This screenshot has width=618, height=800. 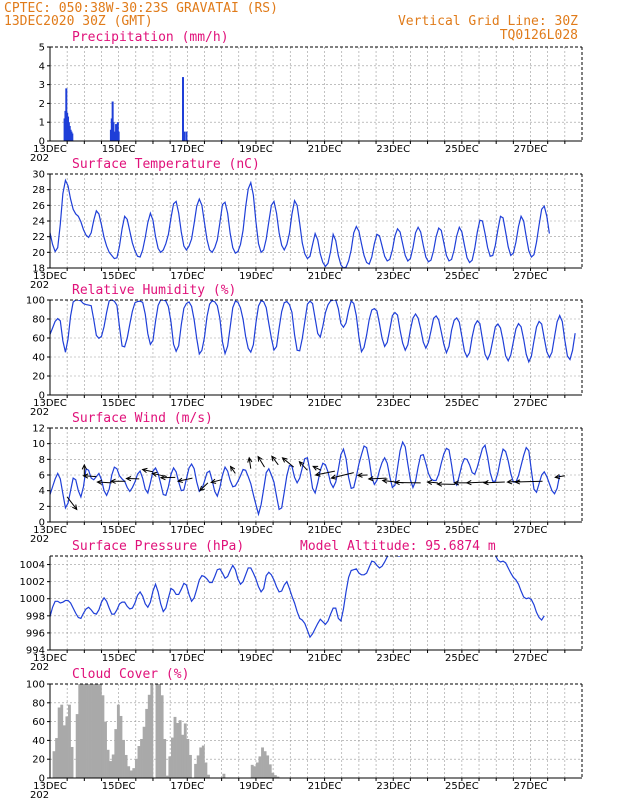 What do you see at coordinates (313, 332) in the screenshot?
I see `rh-series-line` at bounding box center [313, 332].